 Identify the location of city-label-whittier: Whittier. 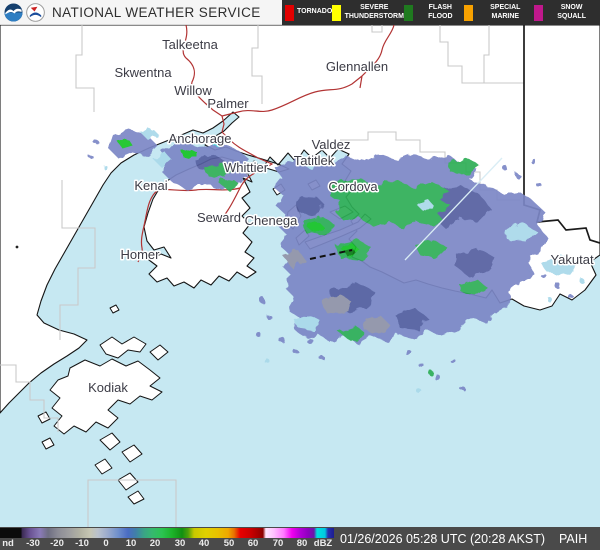
(246, 167).